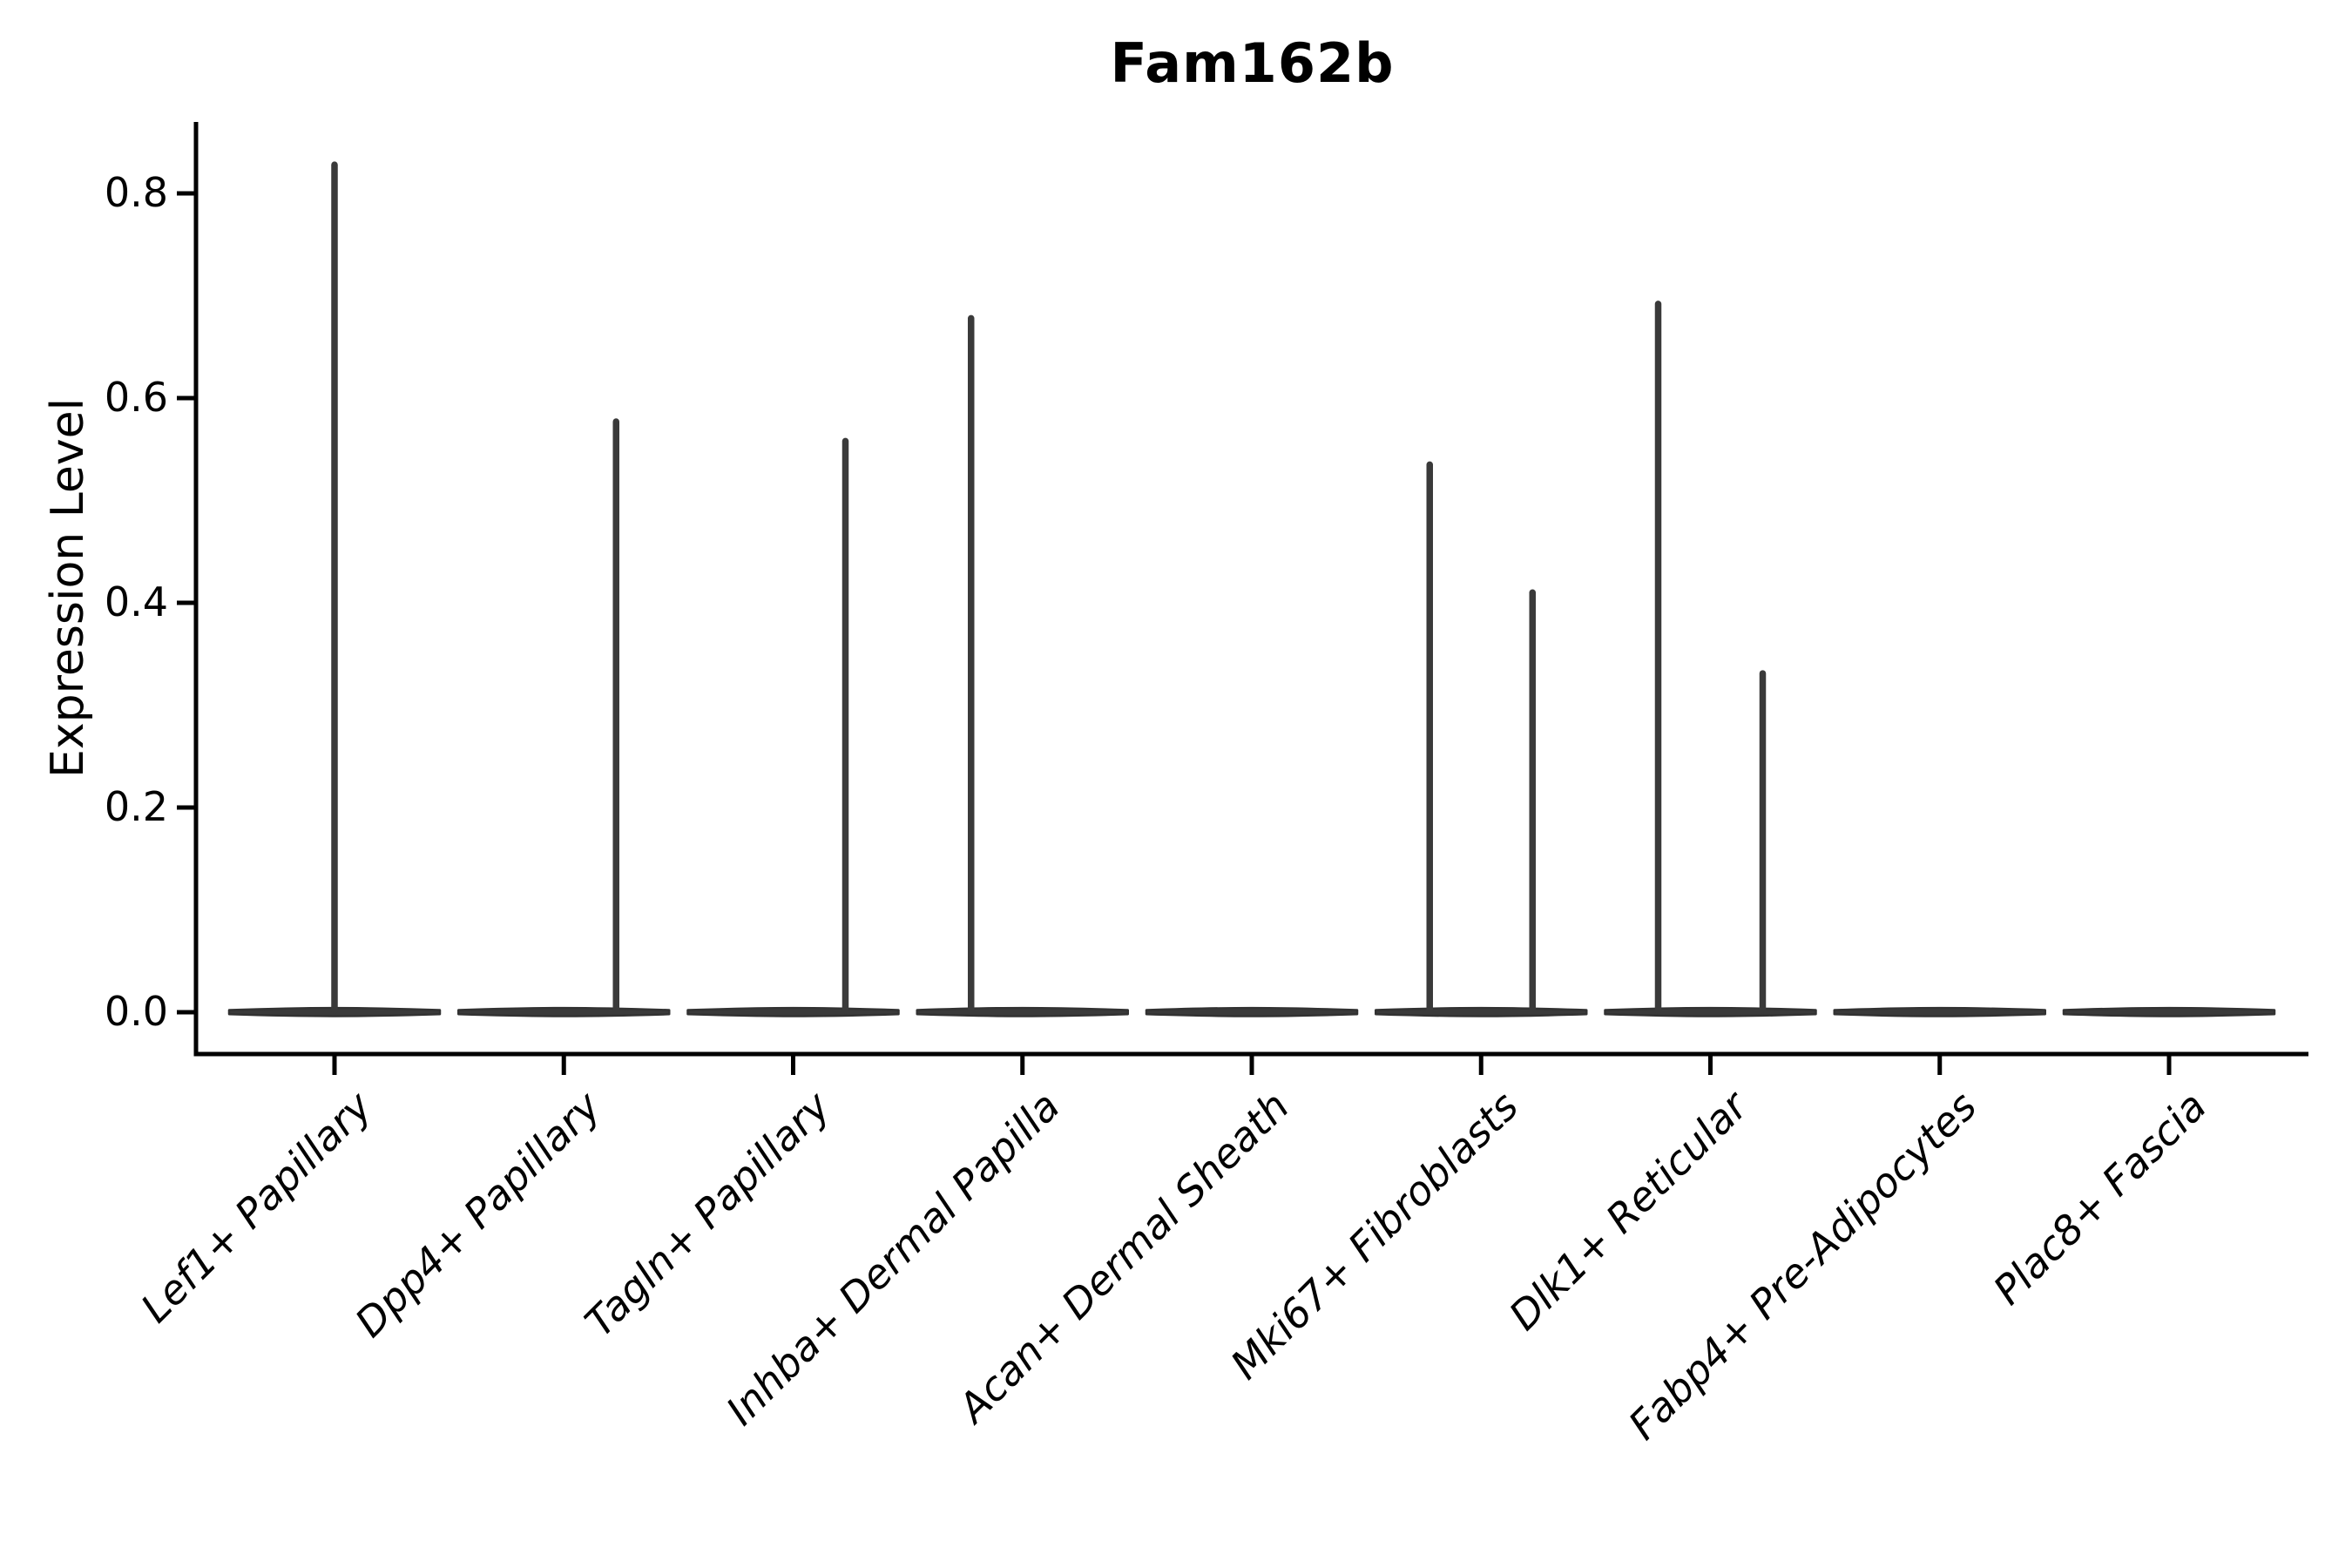 The height and width of the screenshot is (1568, 2352). I want to click on y-tick-label: 0.0, so click(136, 1012).